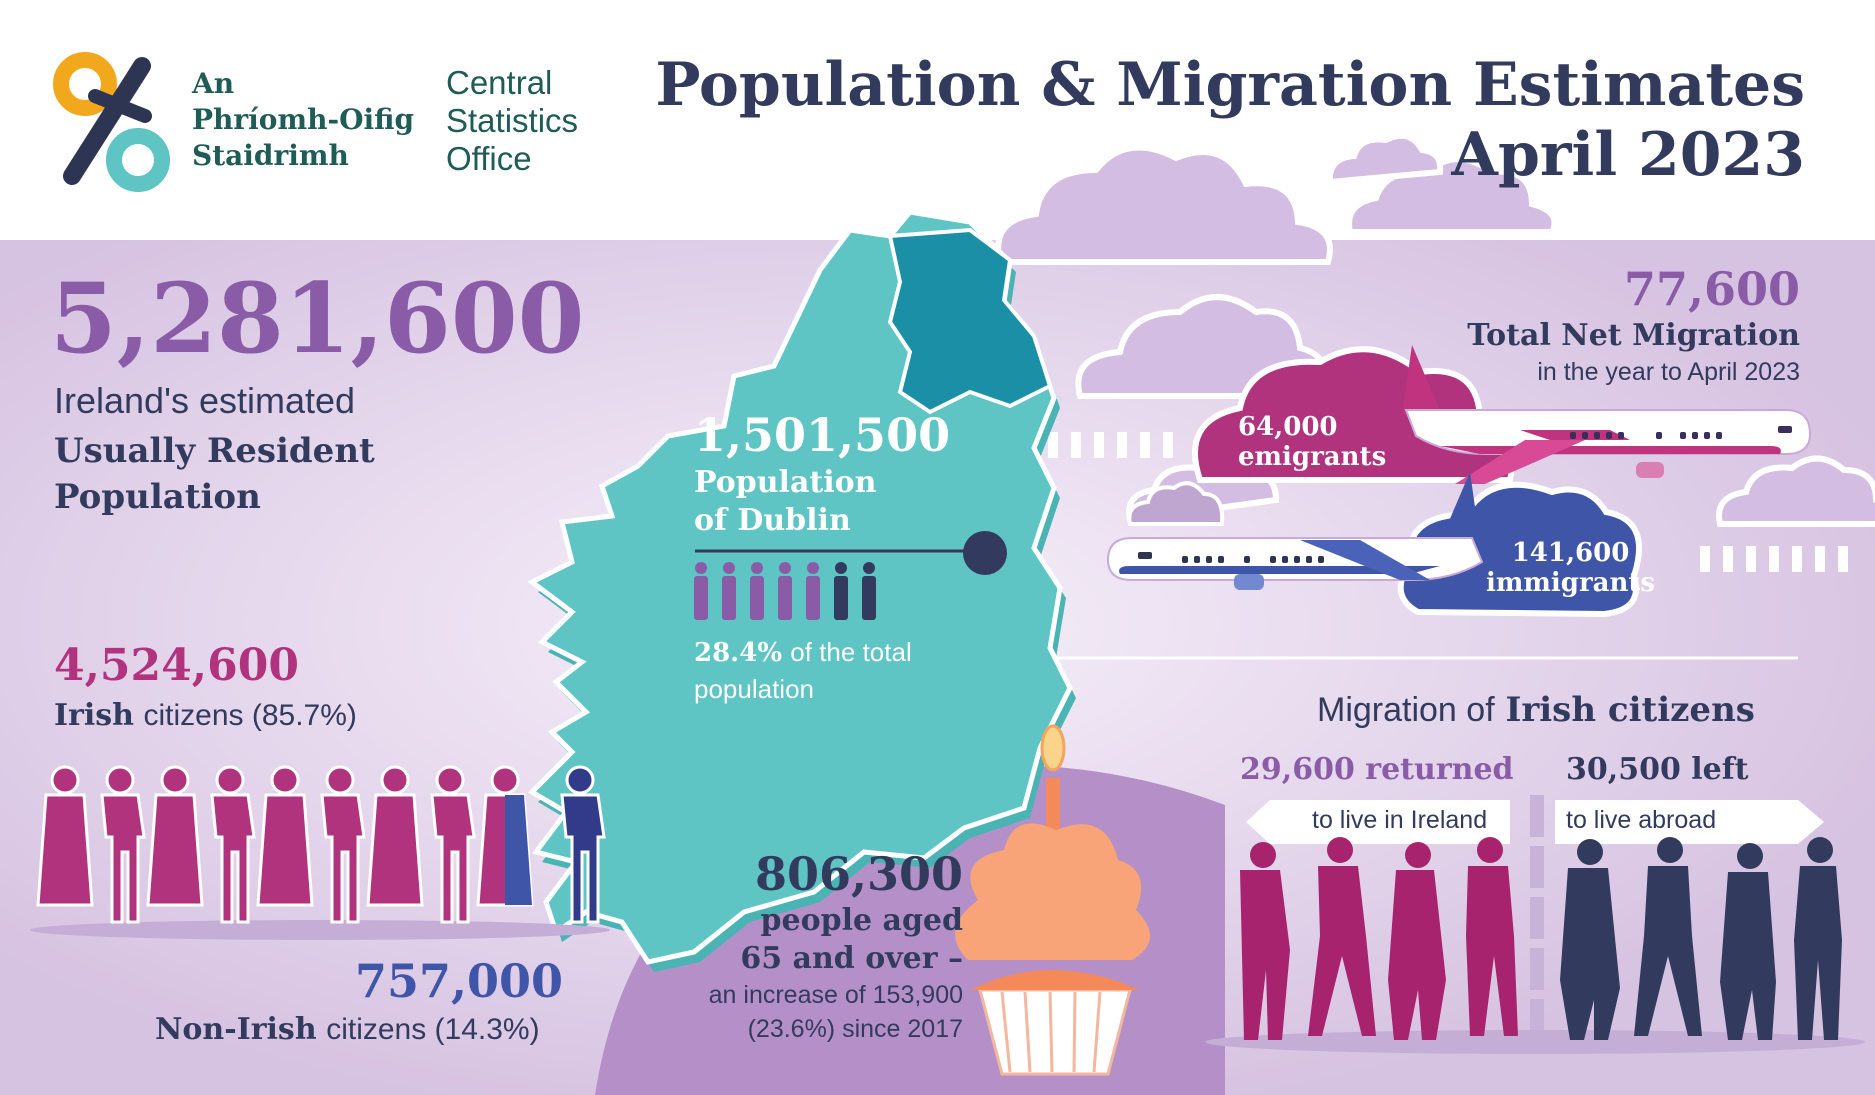 This screenshot has height=1095, width=1875. Describe the element at coordinates (1668, 372) in the screenshot. I see `net-migration-period: in the year to April 2023` at that location.